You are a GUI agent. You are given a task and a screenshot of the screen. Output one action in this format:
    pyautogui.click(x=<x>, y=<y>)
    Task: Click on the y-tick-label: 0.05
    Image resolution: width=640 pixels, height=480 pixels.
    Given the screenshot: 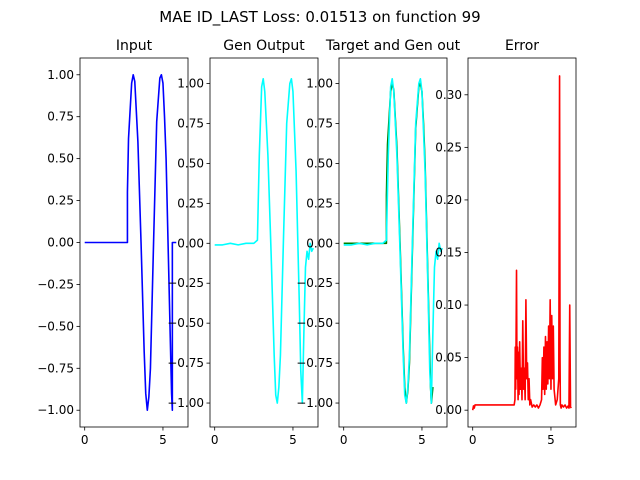 What is the action you would take?
    pyautogui.click(x=448, y=358)
    